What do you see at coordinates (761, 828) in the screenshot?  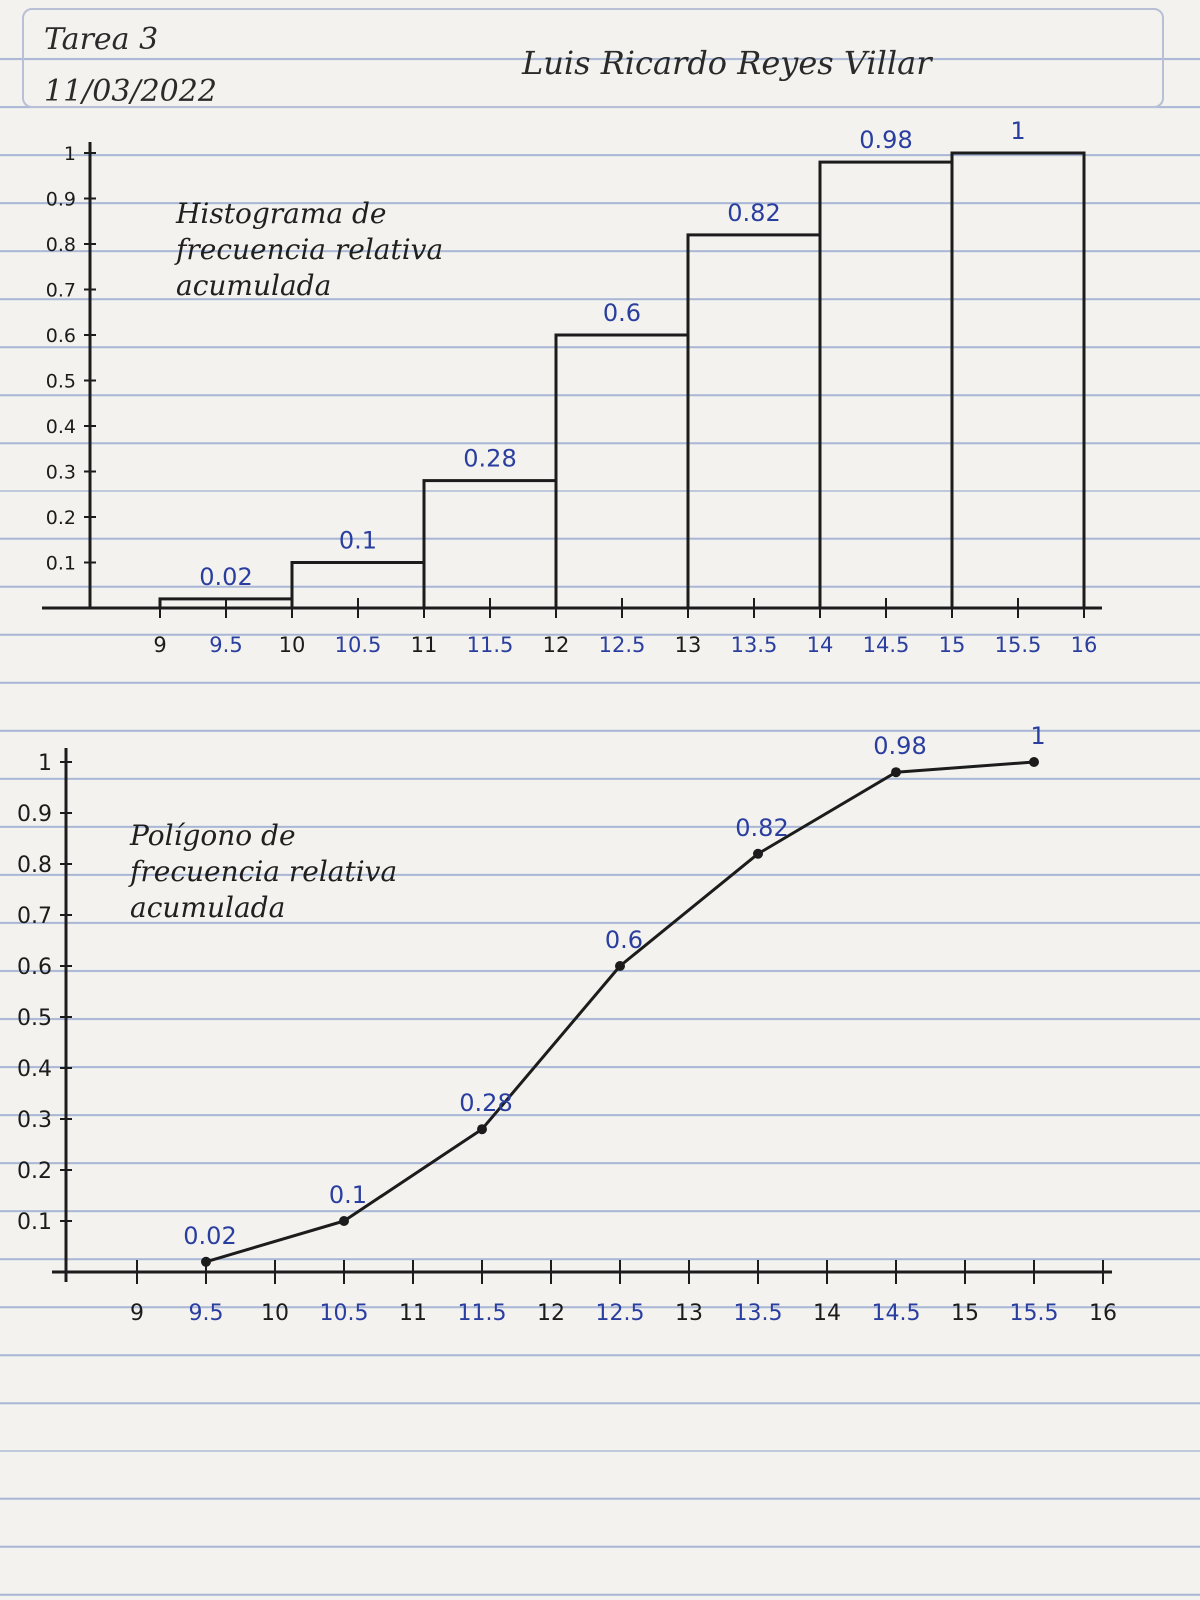 I see `point-data-label: 0.82` at bounding box center [761, 828].